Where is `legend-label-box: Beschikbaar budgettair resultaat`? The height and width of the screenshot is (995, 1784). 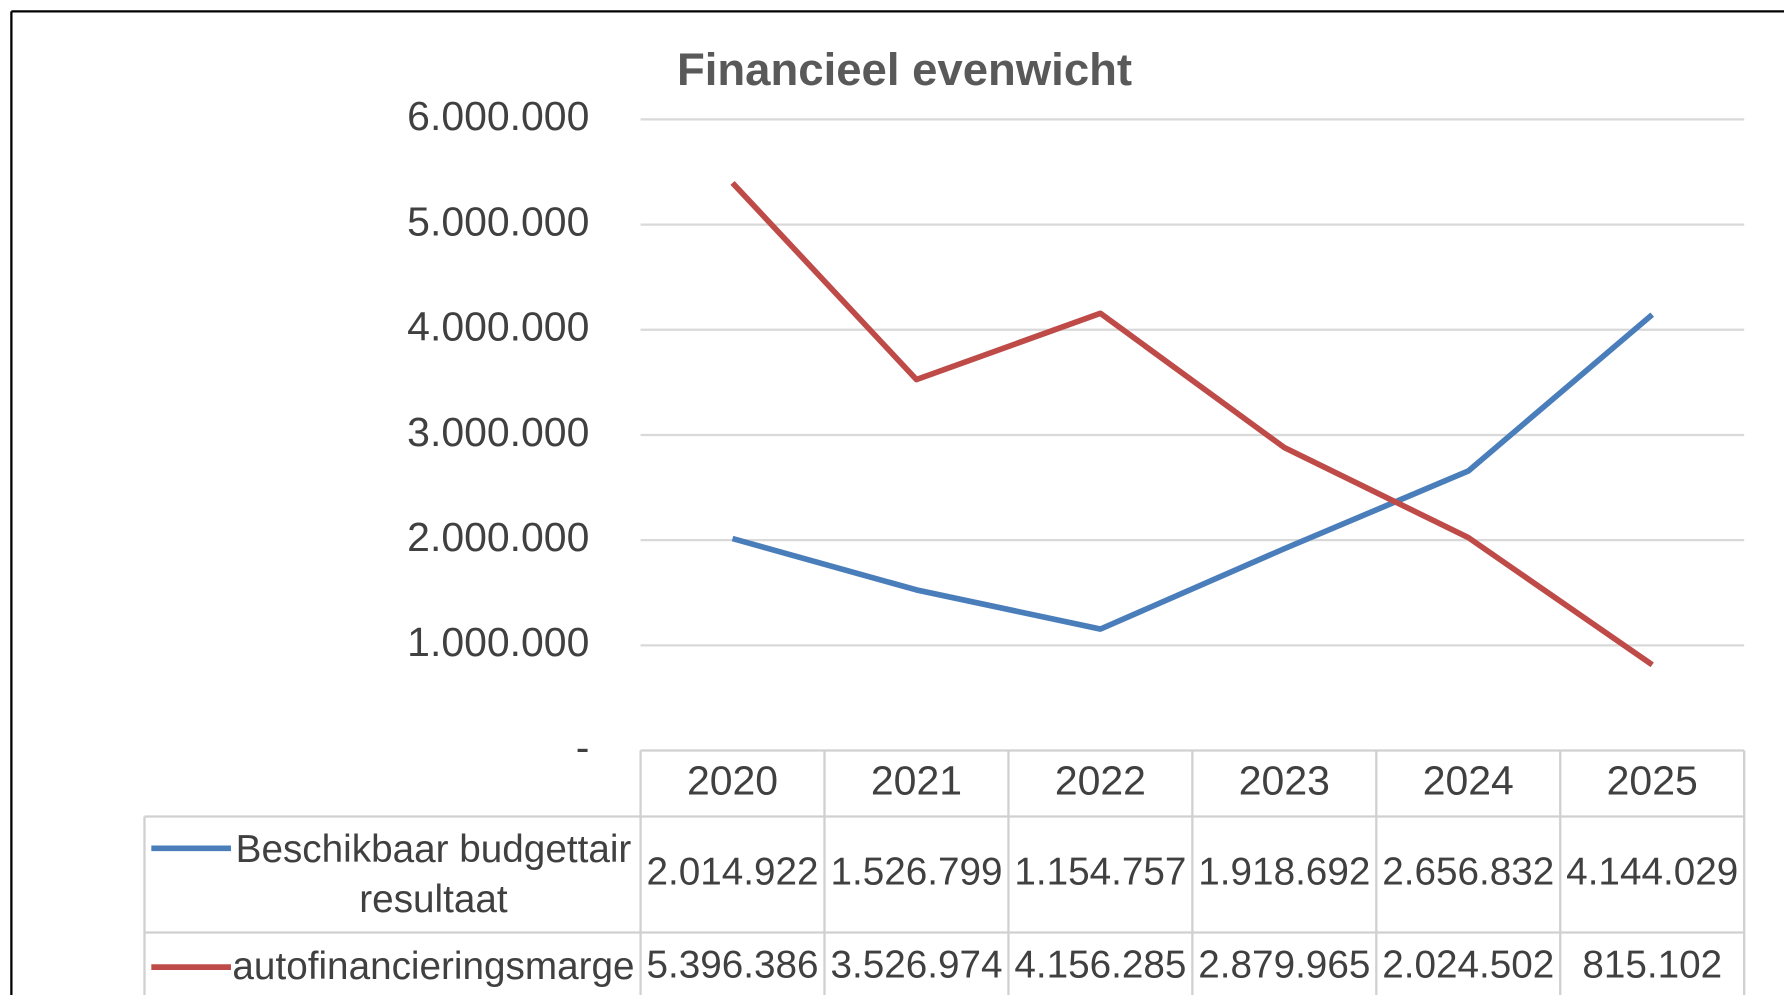 legend-label-box: Beschikbaar budgettair resultaat is located at coordinates (433, 874).